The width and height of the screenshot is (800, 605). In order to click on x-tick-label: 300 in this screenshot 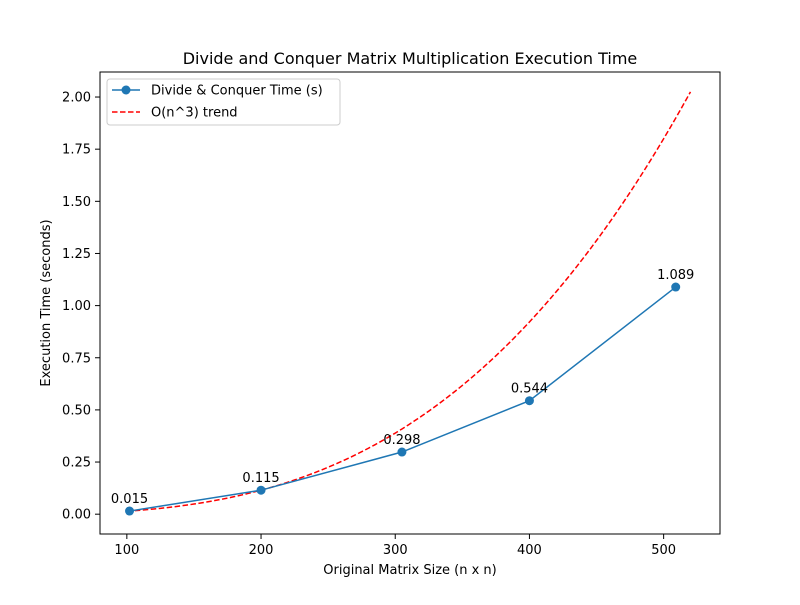, I will do `click(395, 550)`.